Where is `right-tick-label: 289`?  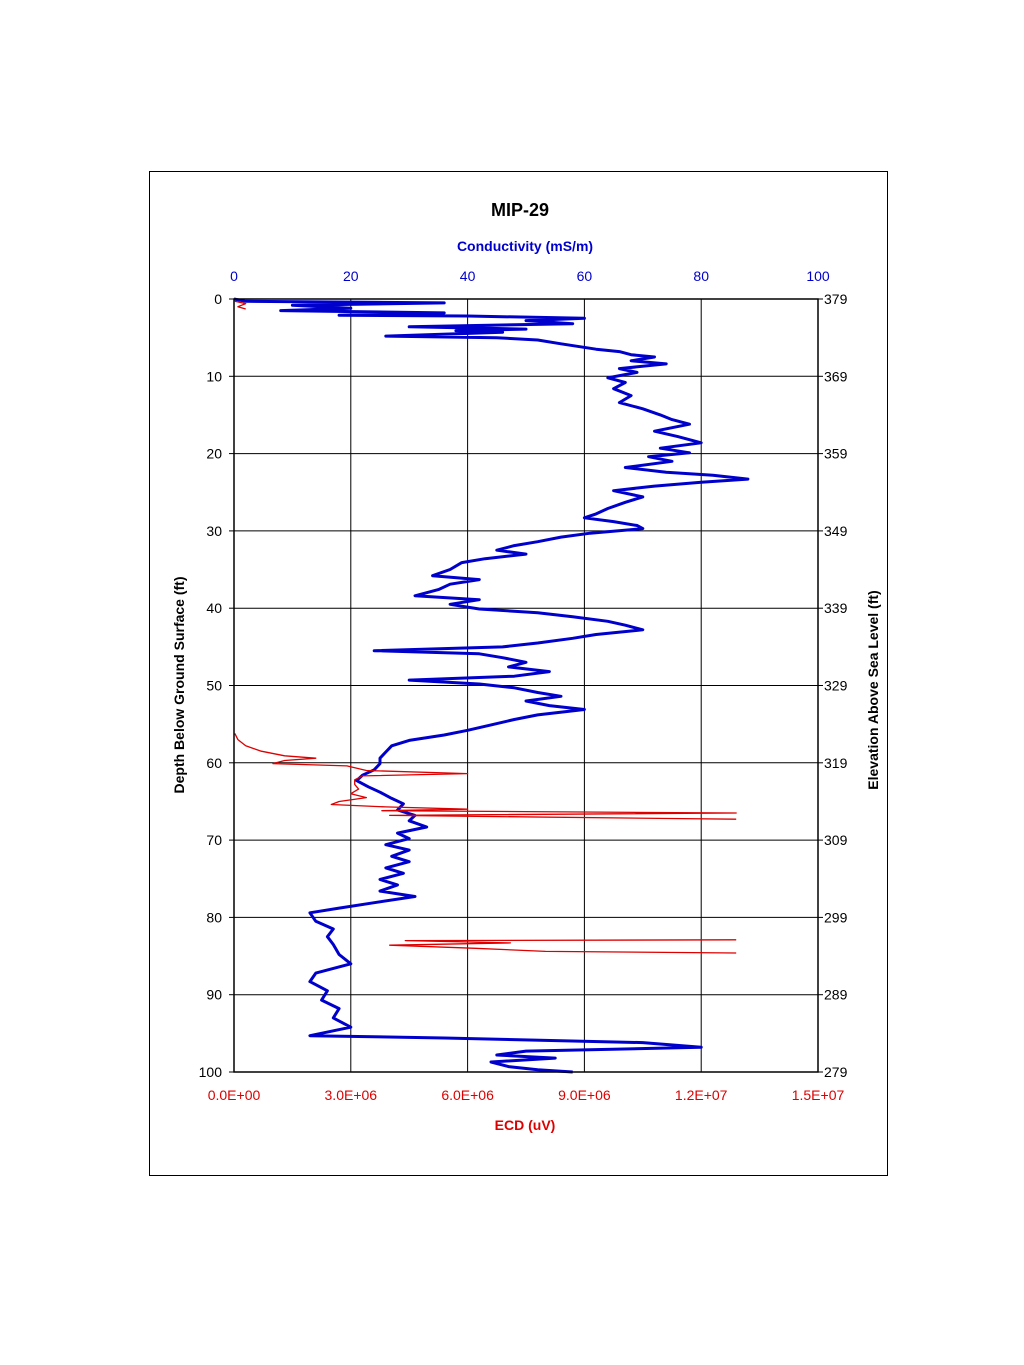
right-tick-label: 289 is located at coordinates (836, 995).